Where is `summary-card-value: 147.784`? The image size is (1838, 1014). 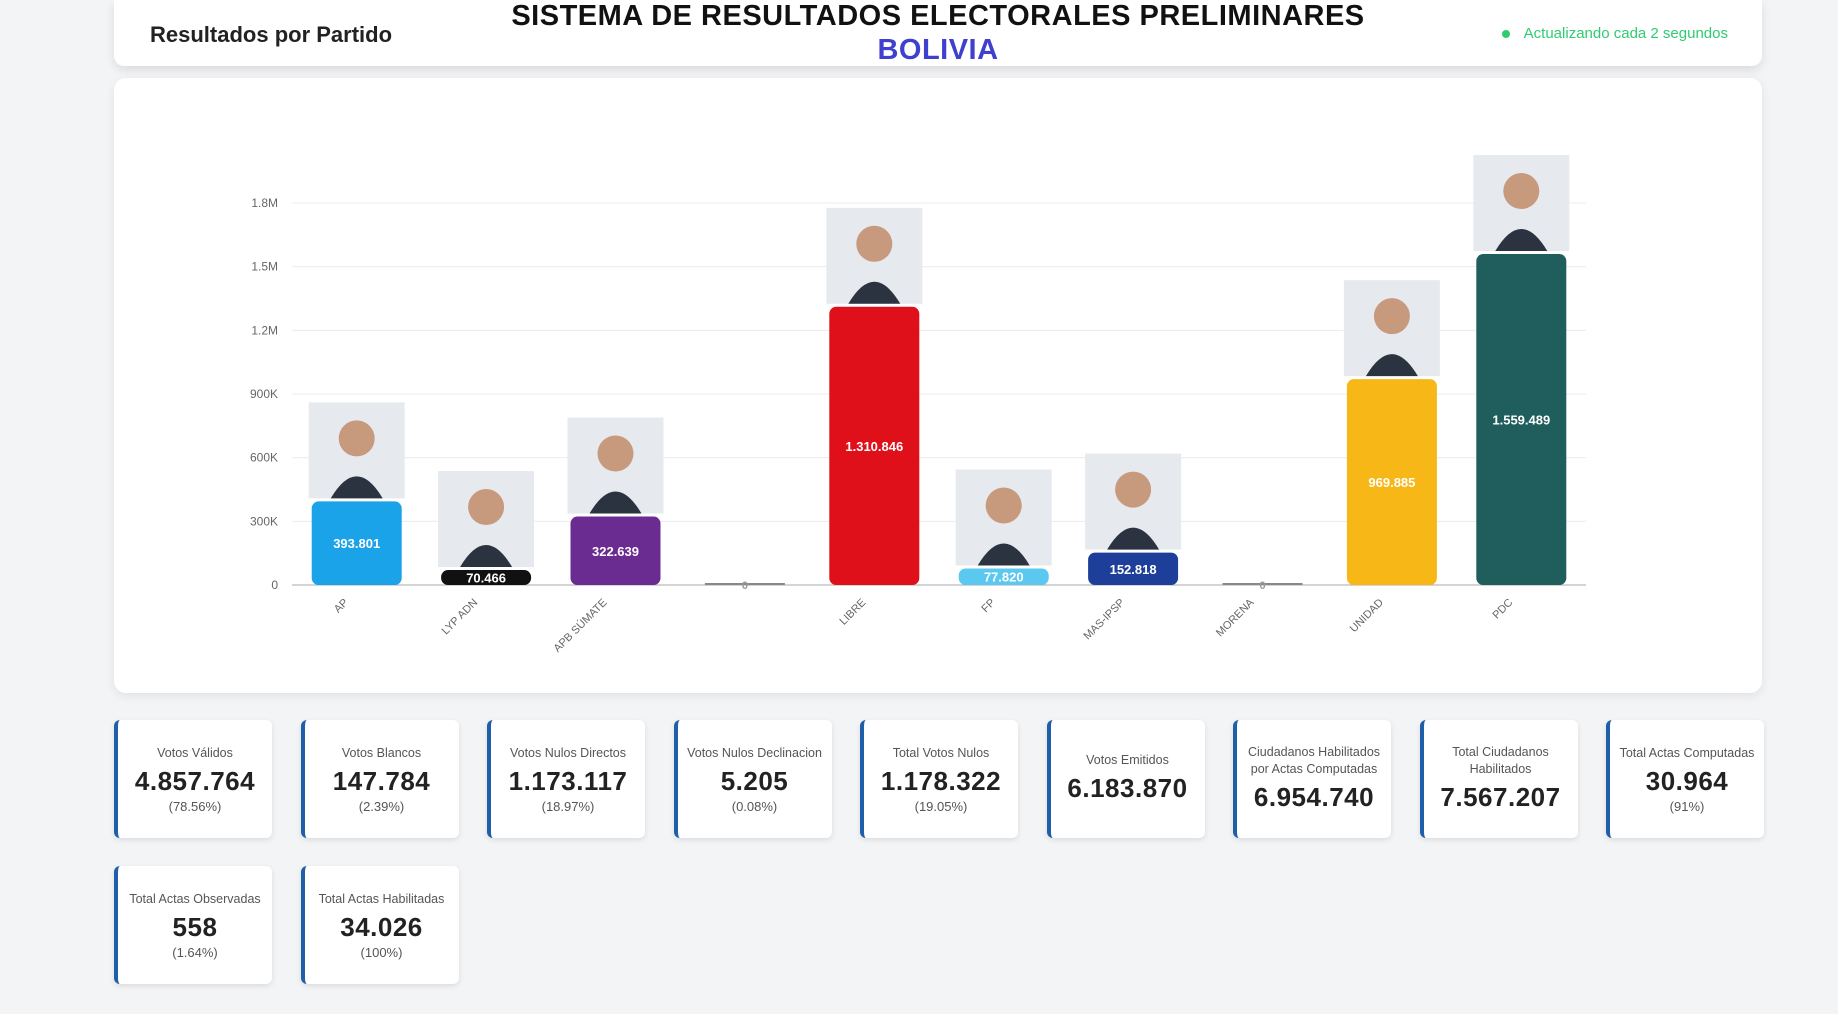
summary-card-value: 147.784 is located at coordinates (381, 780).